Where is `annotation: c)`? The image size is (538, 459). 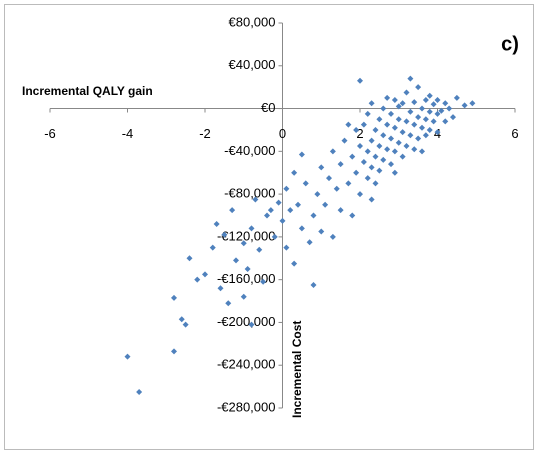
annotation: c) is located at coordinates (510, 44).